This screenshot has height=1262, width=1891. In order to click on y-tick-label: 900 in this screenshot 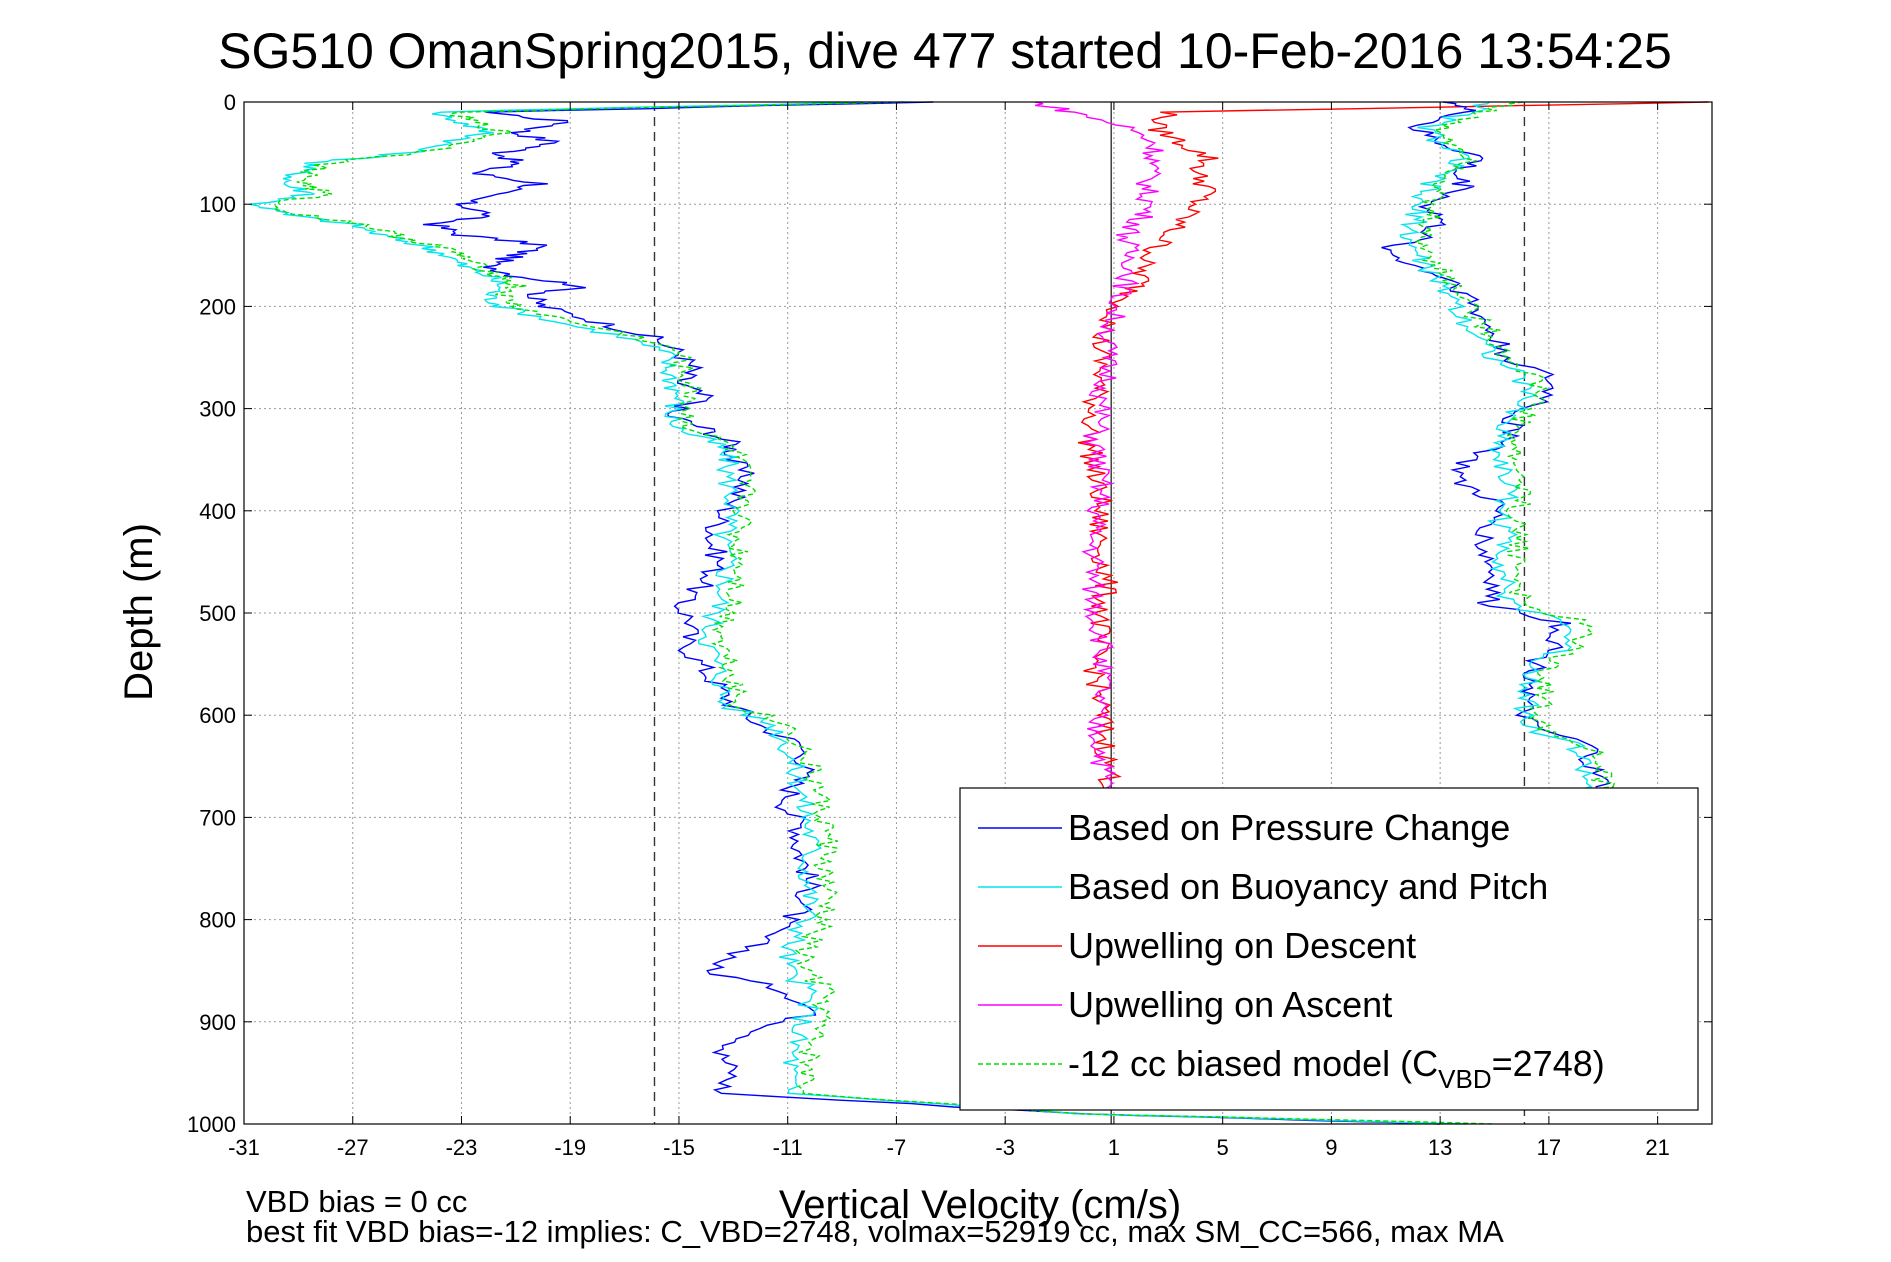, I will do `click(217, 1022)`.